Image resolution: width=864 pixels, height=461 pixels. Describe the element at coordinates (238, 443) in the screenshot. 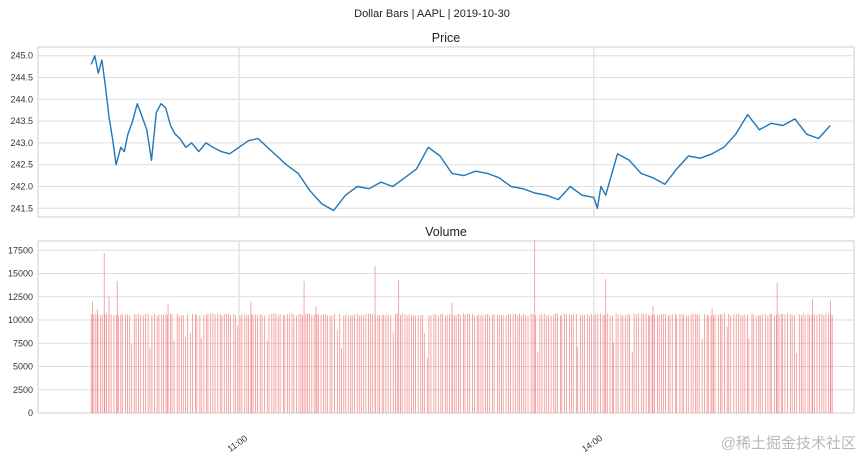

I see `xtick-label: 11:00` at that location.